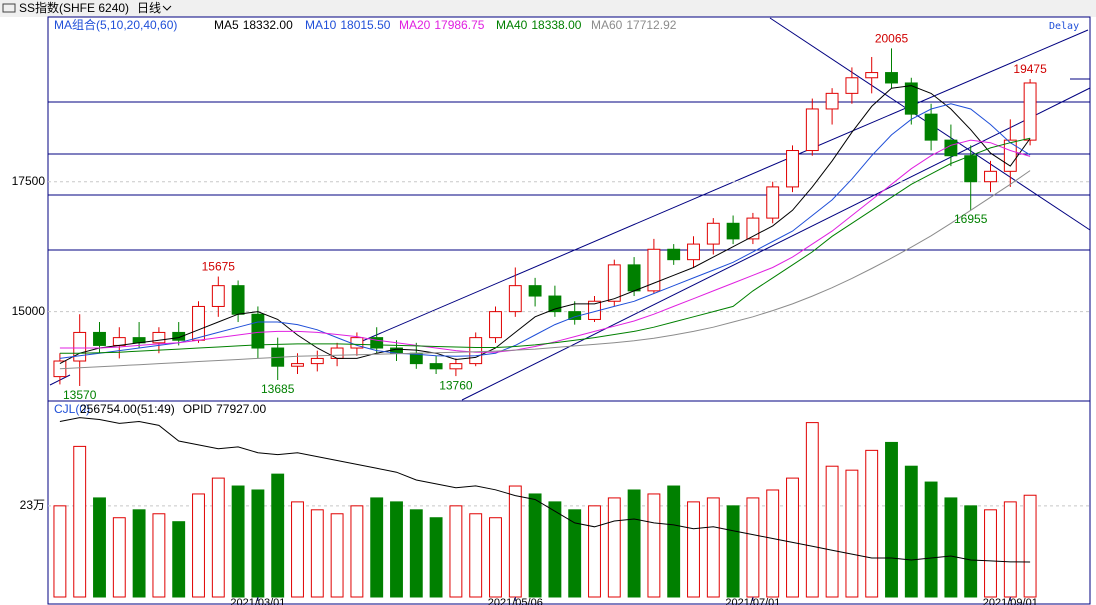 The height and width of the screenshot is (605, 1096). I want to click on volume-value: 256754.00(51:49), so click(127, 409).